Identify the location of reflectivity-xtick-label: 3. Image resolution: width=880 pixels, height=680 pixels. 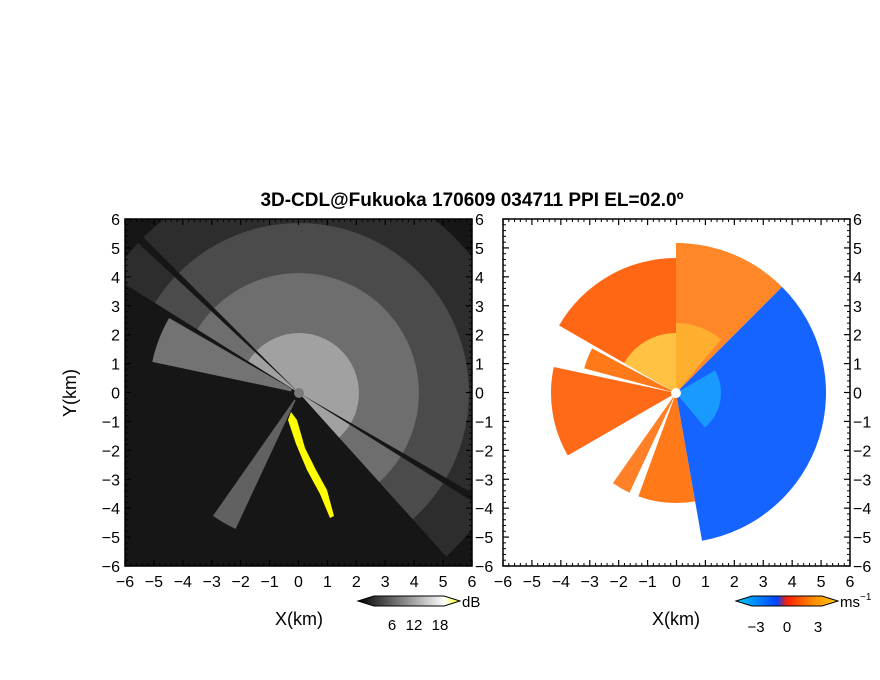
(385, 582).